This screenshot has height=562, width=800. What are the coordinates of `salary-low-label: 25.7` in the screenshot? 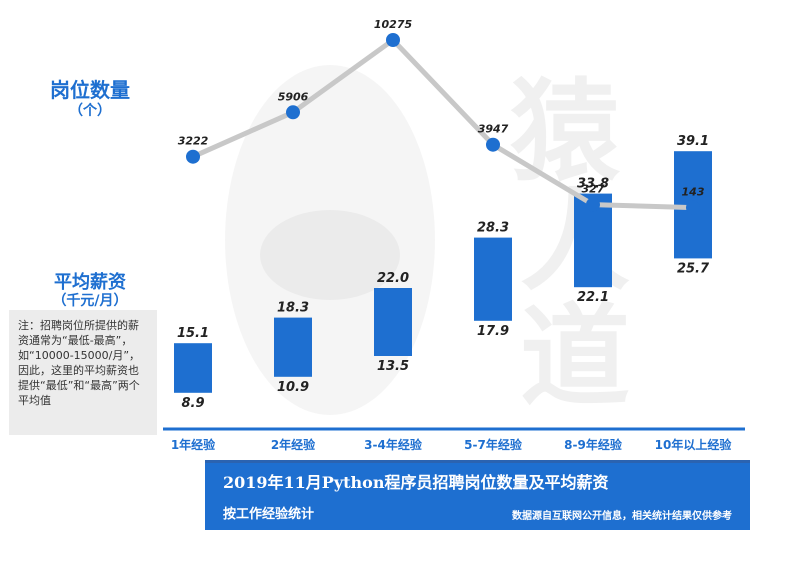 It's located at (693, 268).